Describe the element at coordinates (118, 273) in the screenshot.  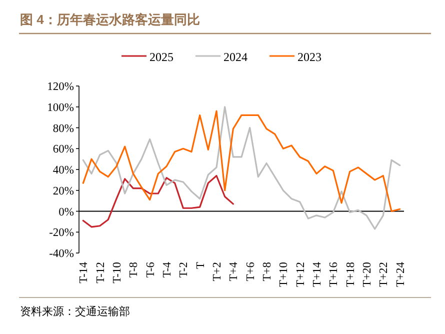
I see `x-tick-label: T-10` at that location.